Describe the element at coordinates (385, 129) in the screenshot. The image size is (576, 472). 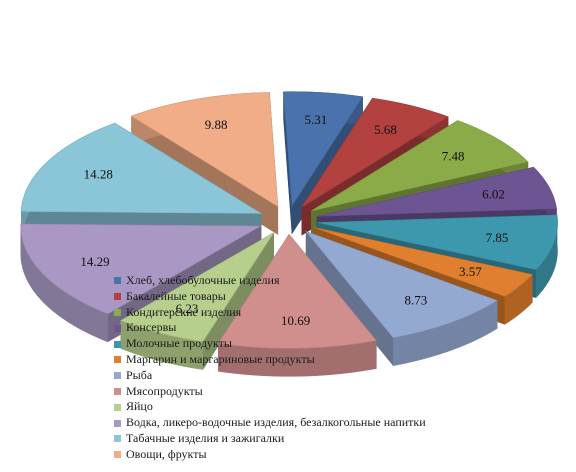
I see `data-label-1: 5.68` at that location.